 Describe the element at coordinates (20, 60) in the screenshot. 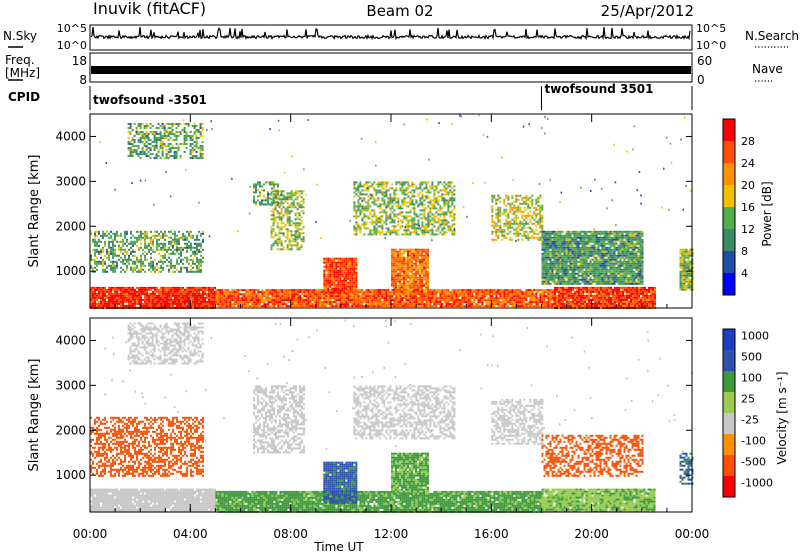

I see `freq-left-label-line1: Freq.` at that location.